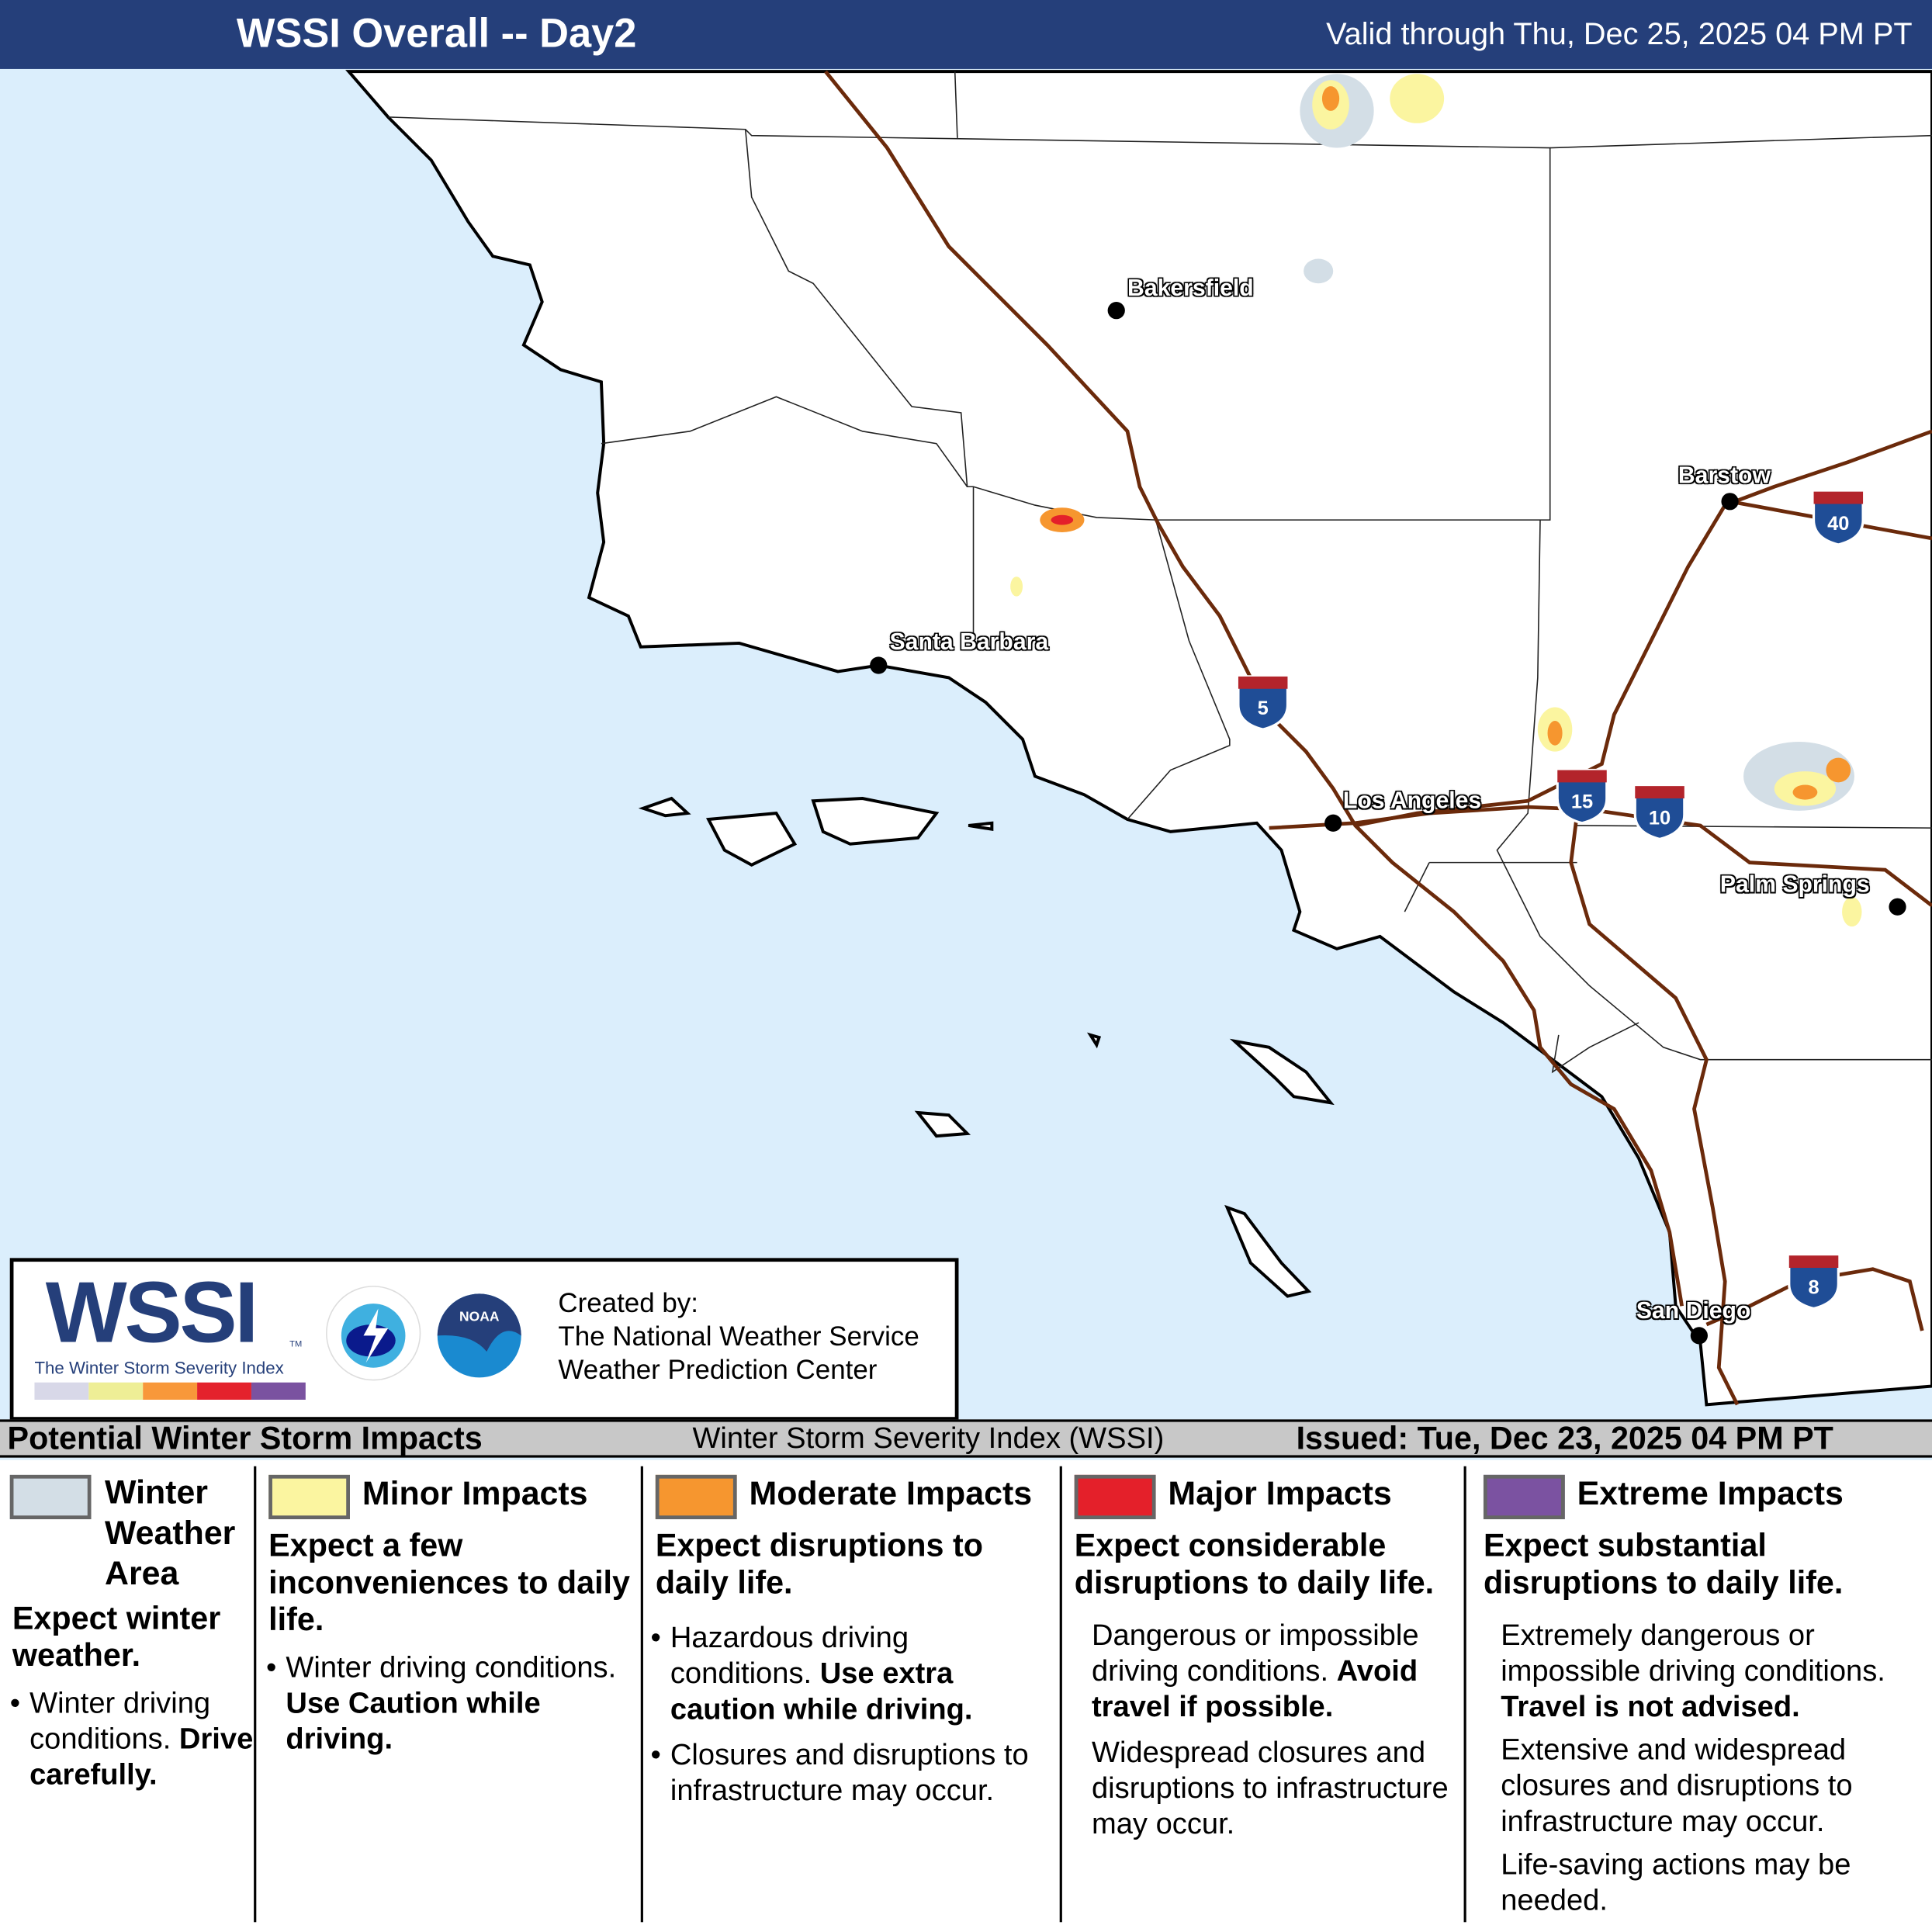 This screenshot has width=1932, height=1932. What do you see at coordinates (1254, 1689) in the screenshot?
I see `category-advice: Avoid travel if possible.` at bounding box center [1254, 1689].